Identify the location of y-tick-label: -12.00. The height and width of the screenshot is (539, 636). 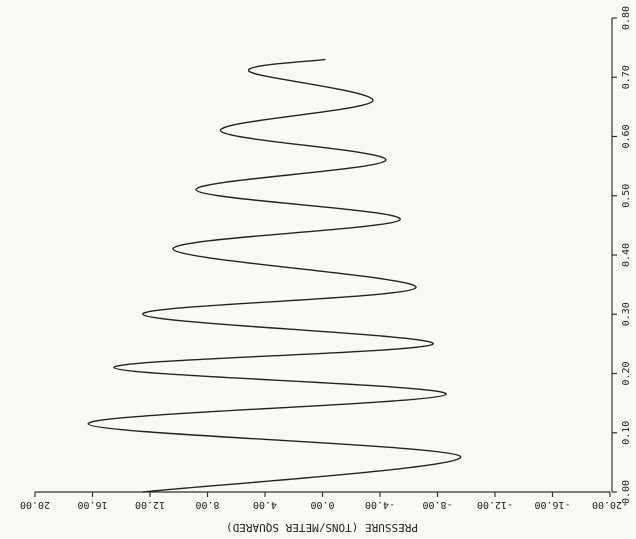
(495, 504).